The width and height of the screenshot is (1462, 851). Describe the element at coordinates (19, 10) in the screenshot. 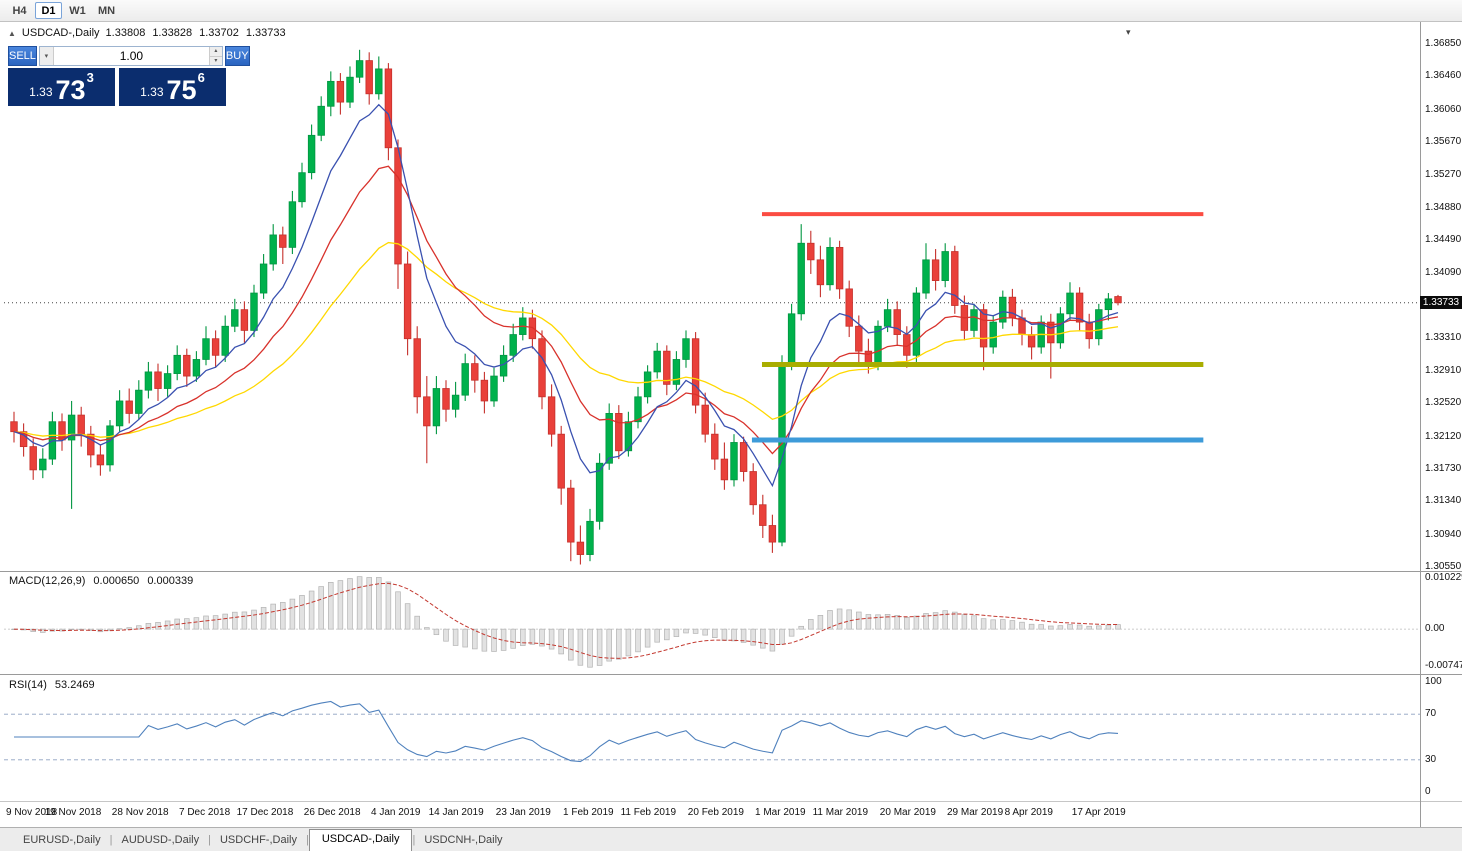

I see `timeframe-button-h4: H4` at that location.